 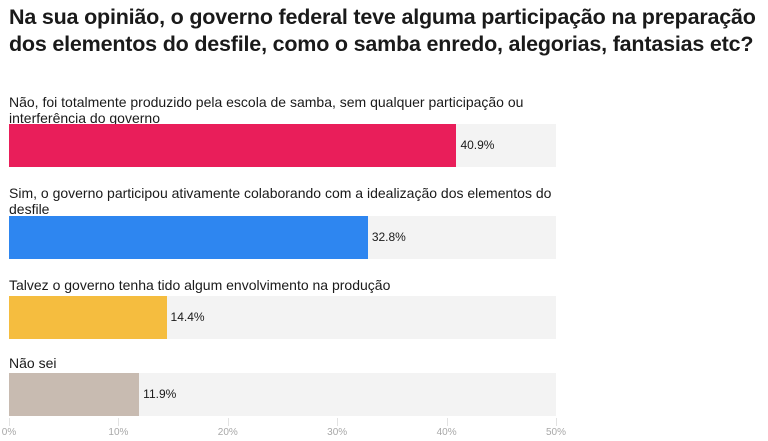 What do you see at coordinates (446, 432) in the screenshot?
I see `x-tick-label: 40%` at bounding box center [446, 432].